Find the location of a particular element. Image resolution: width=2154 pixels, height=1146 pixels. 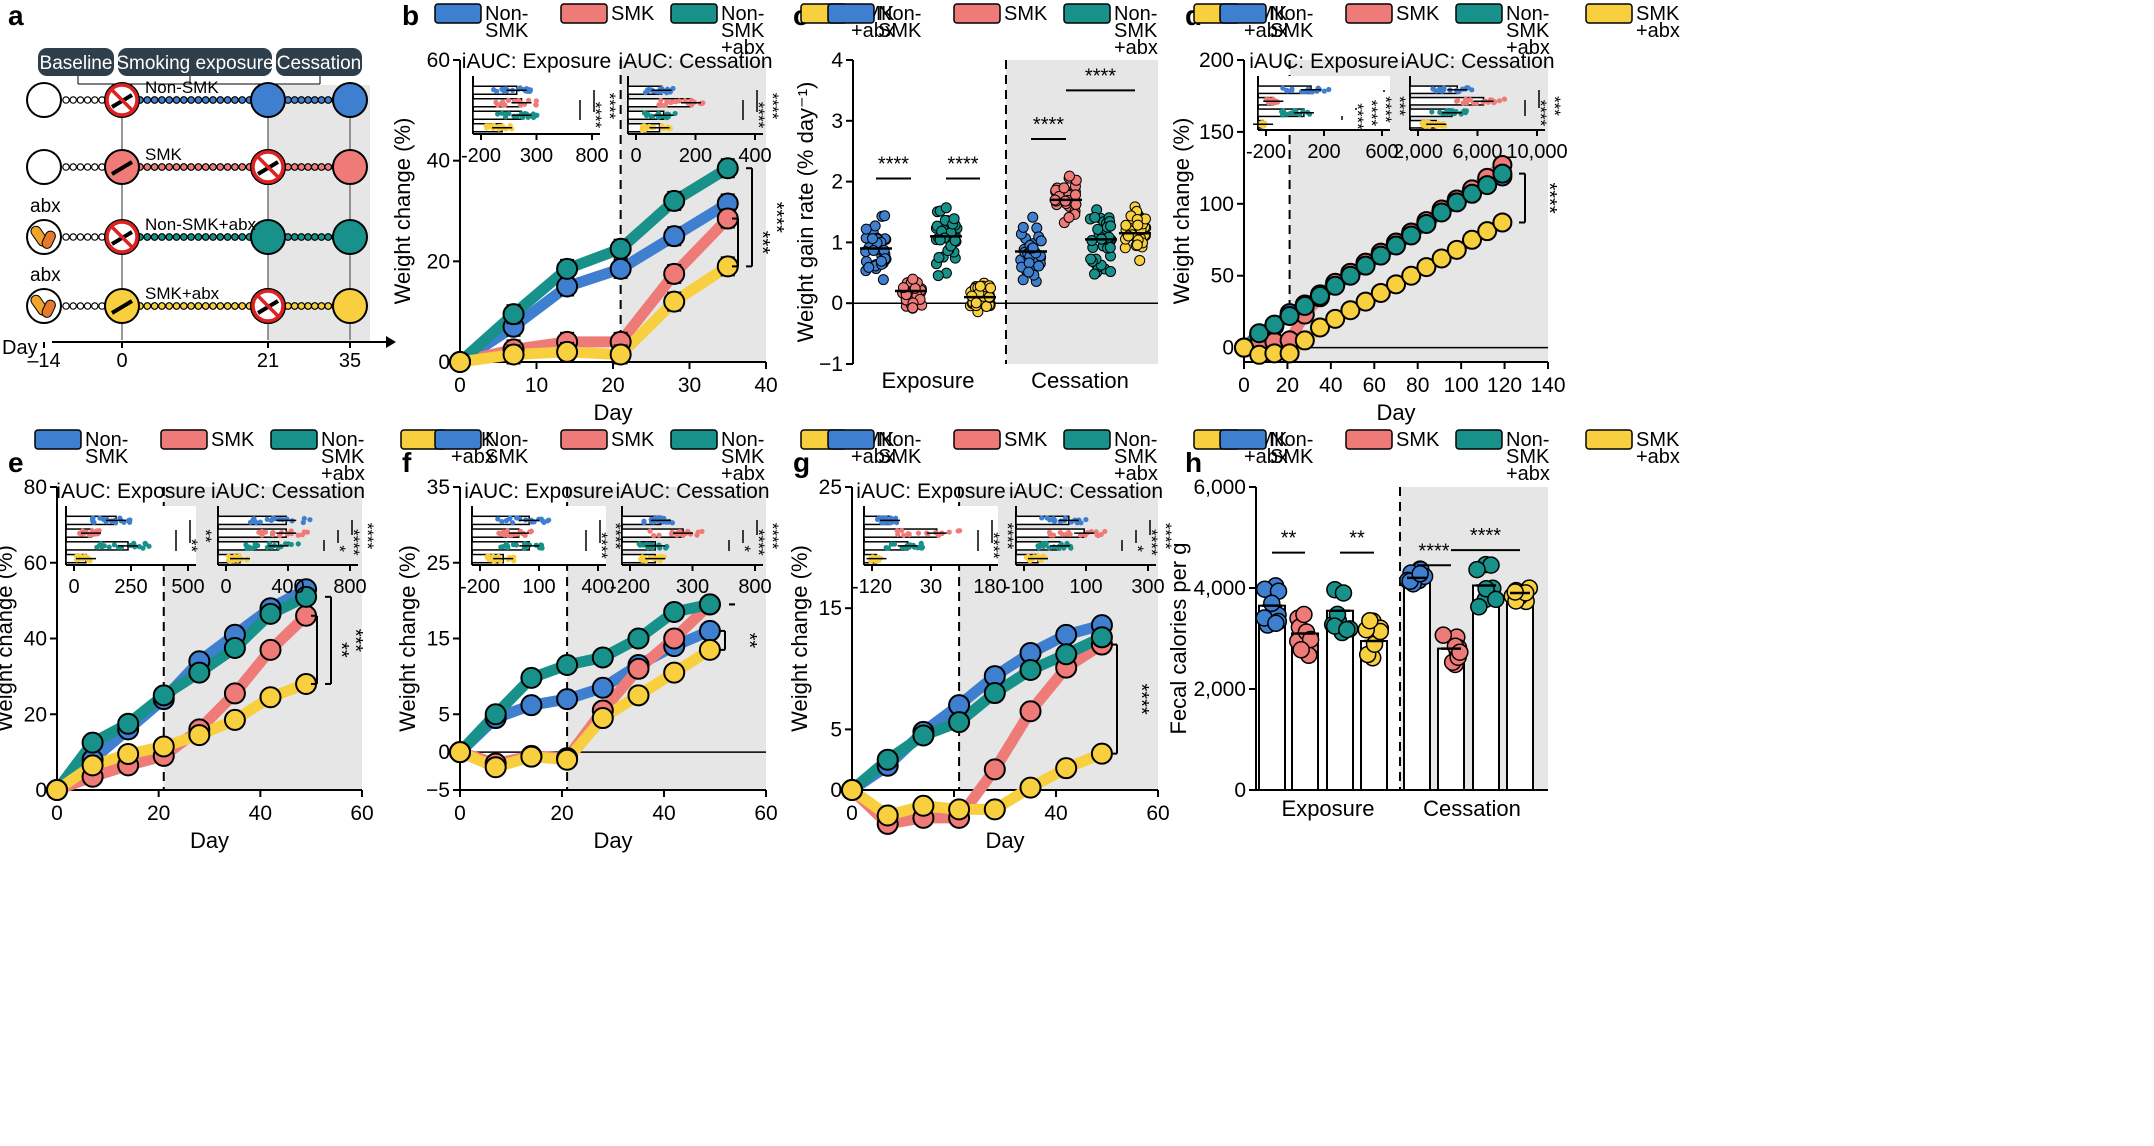

inset-tick-label: 200 is located at coordinates (695, 156).